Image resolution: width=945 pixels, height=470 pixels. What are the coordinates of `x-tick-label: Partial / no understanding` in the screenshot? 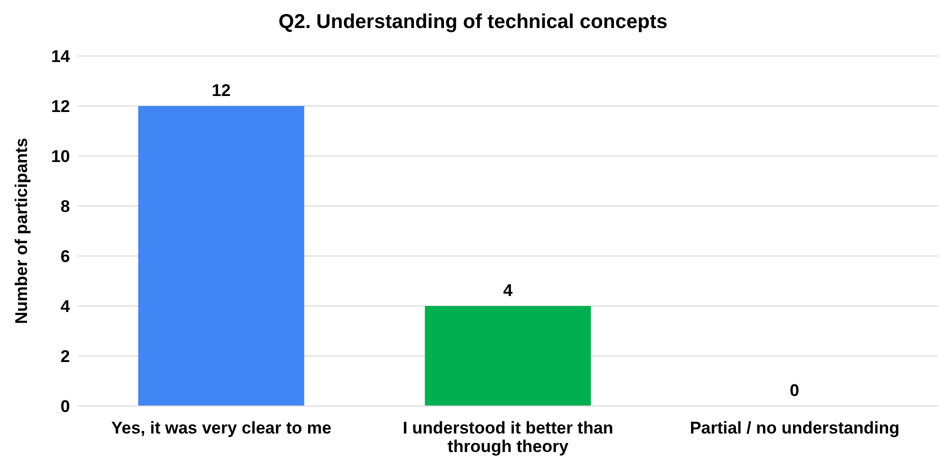 It's located at (795, 428).